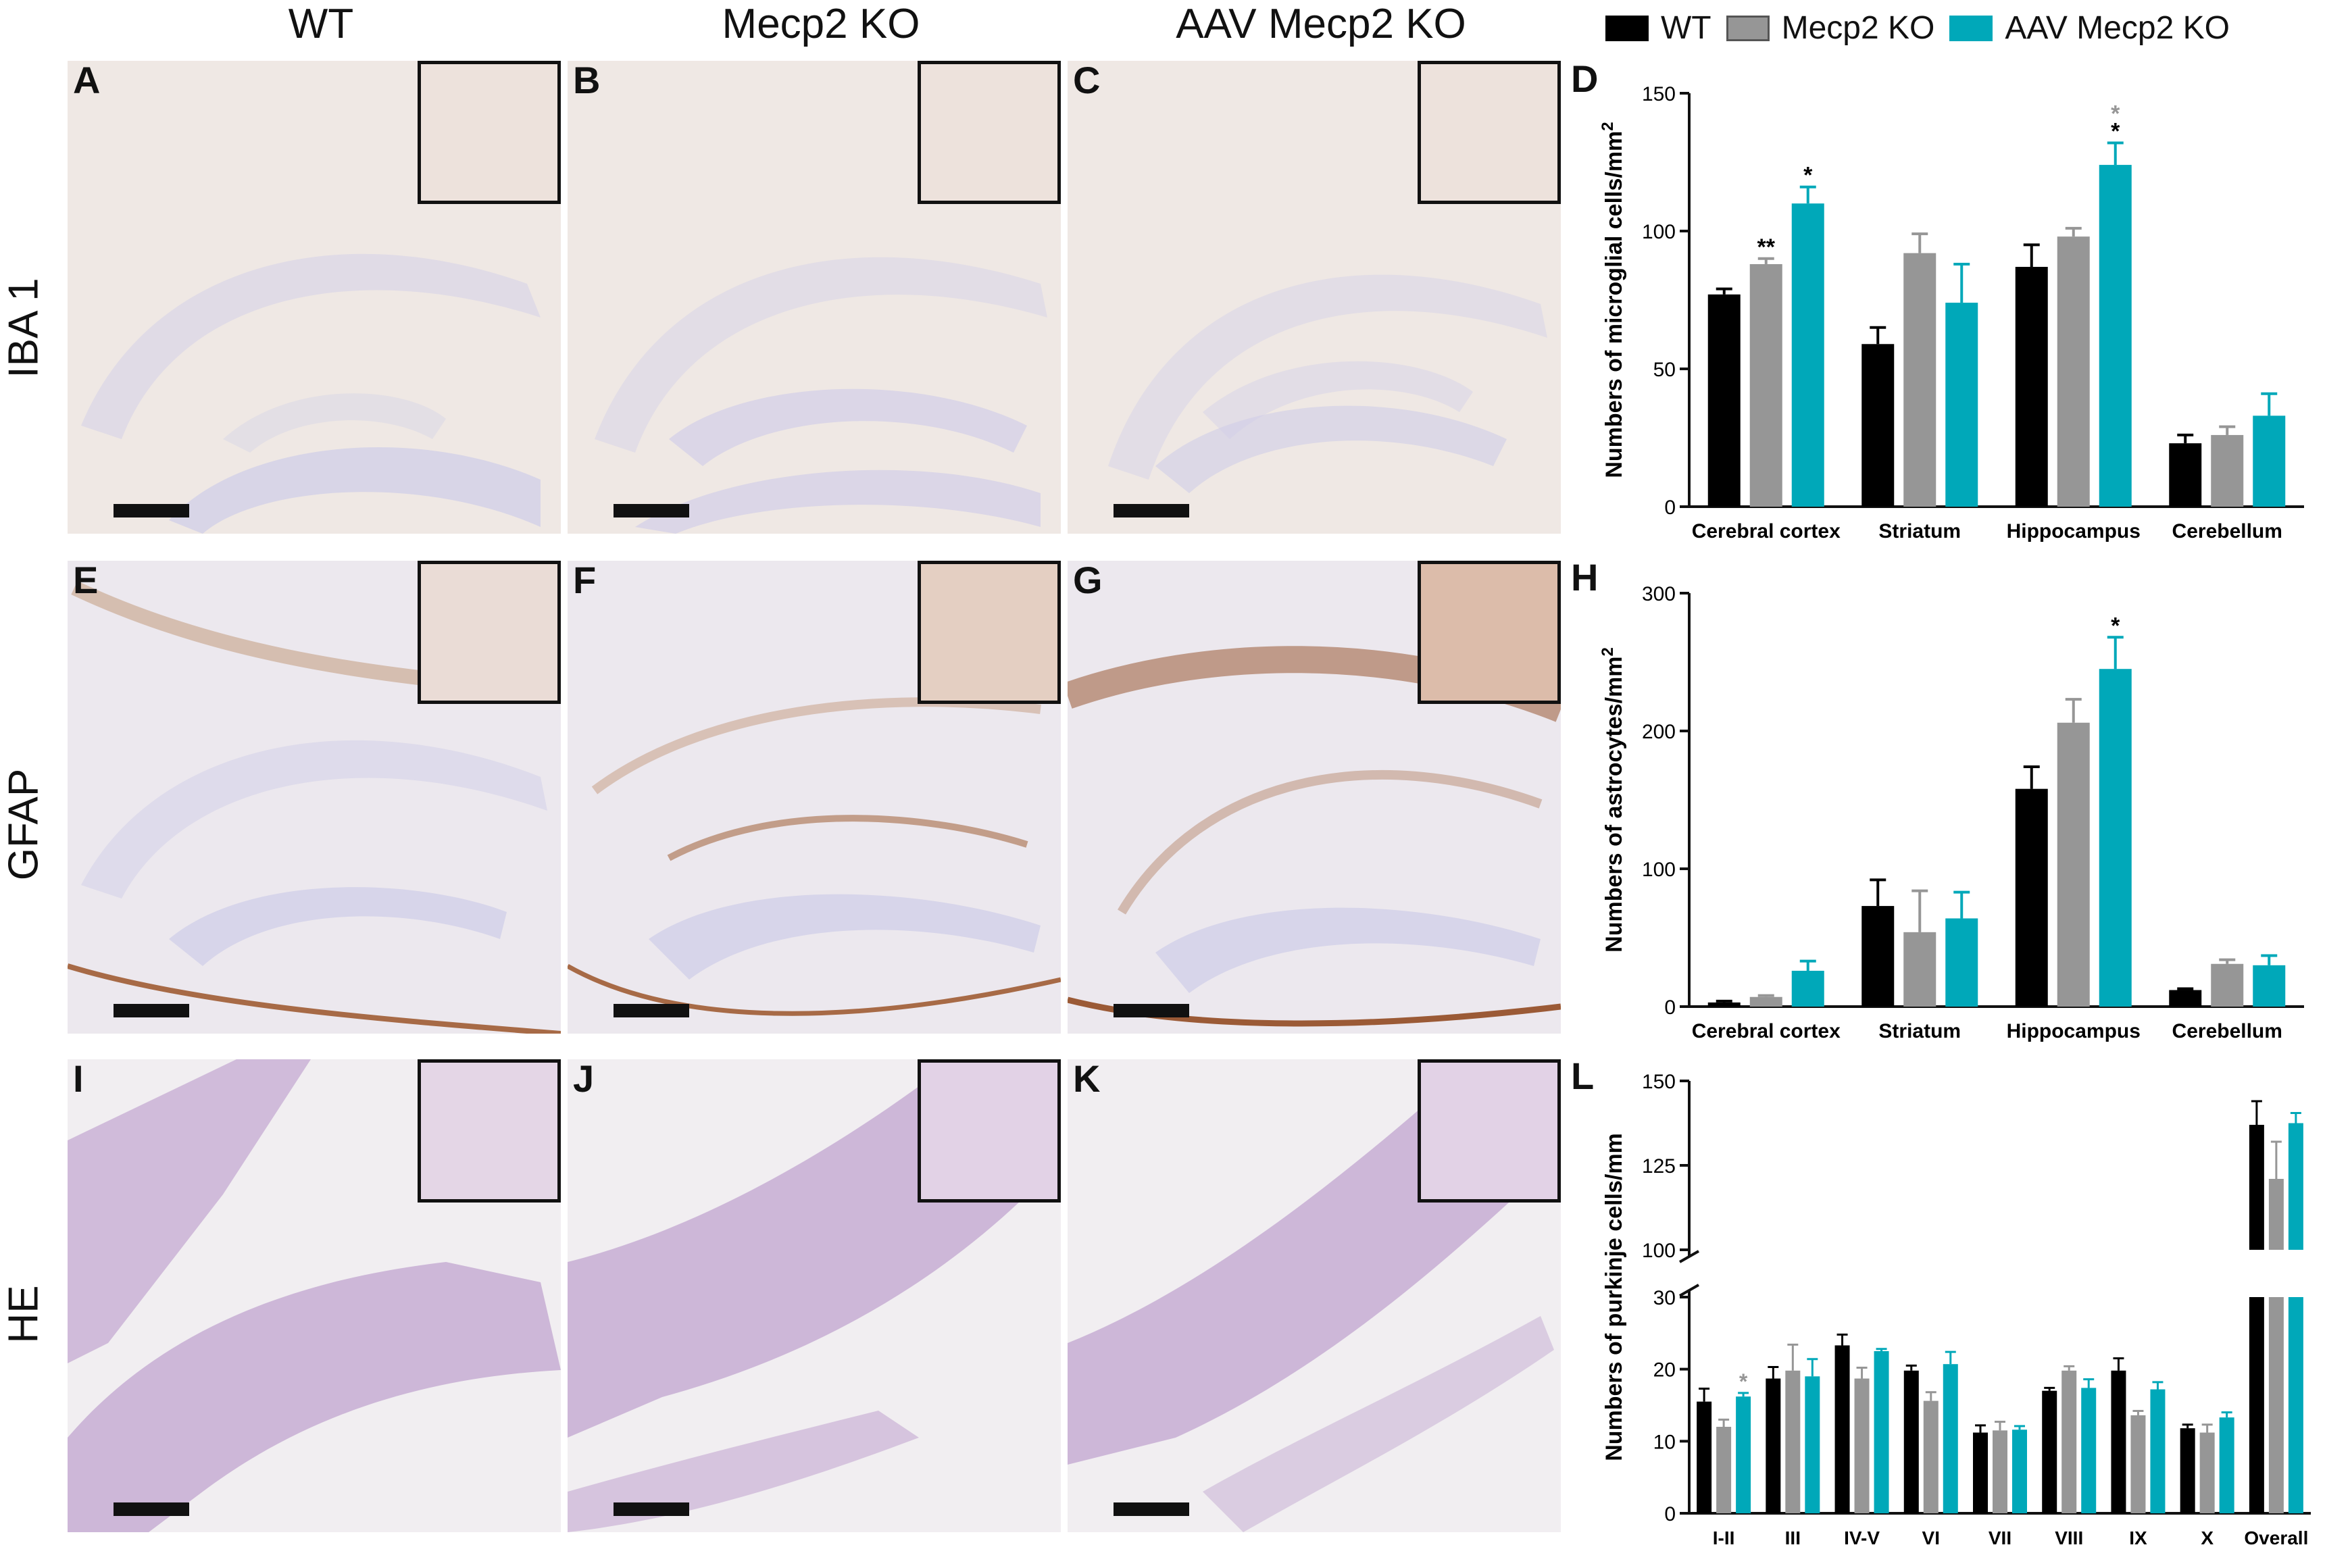  Describe the element at coordinates (2256, 1405) in the screenshot. I see `bar-wt-overall-lower` at that location.